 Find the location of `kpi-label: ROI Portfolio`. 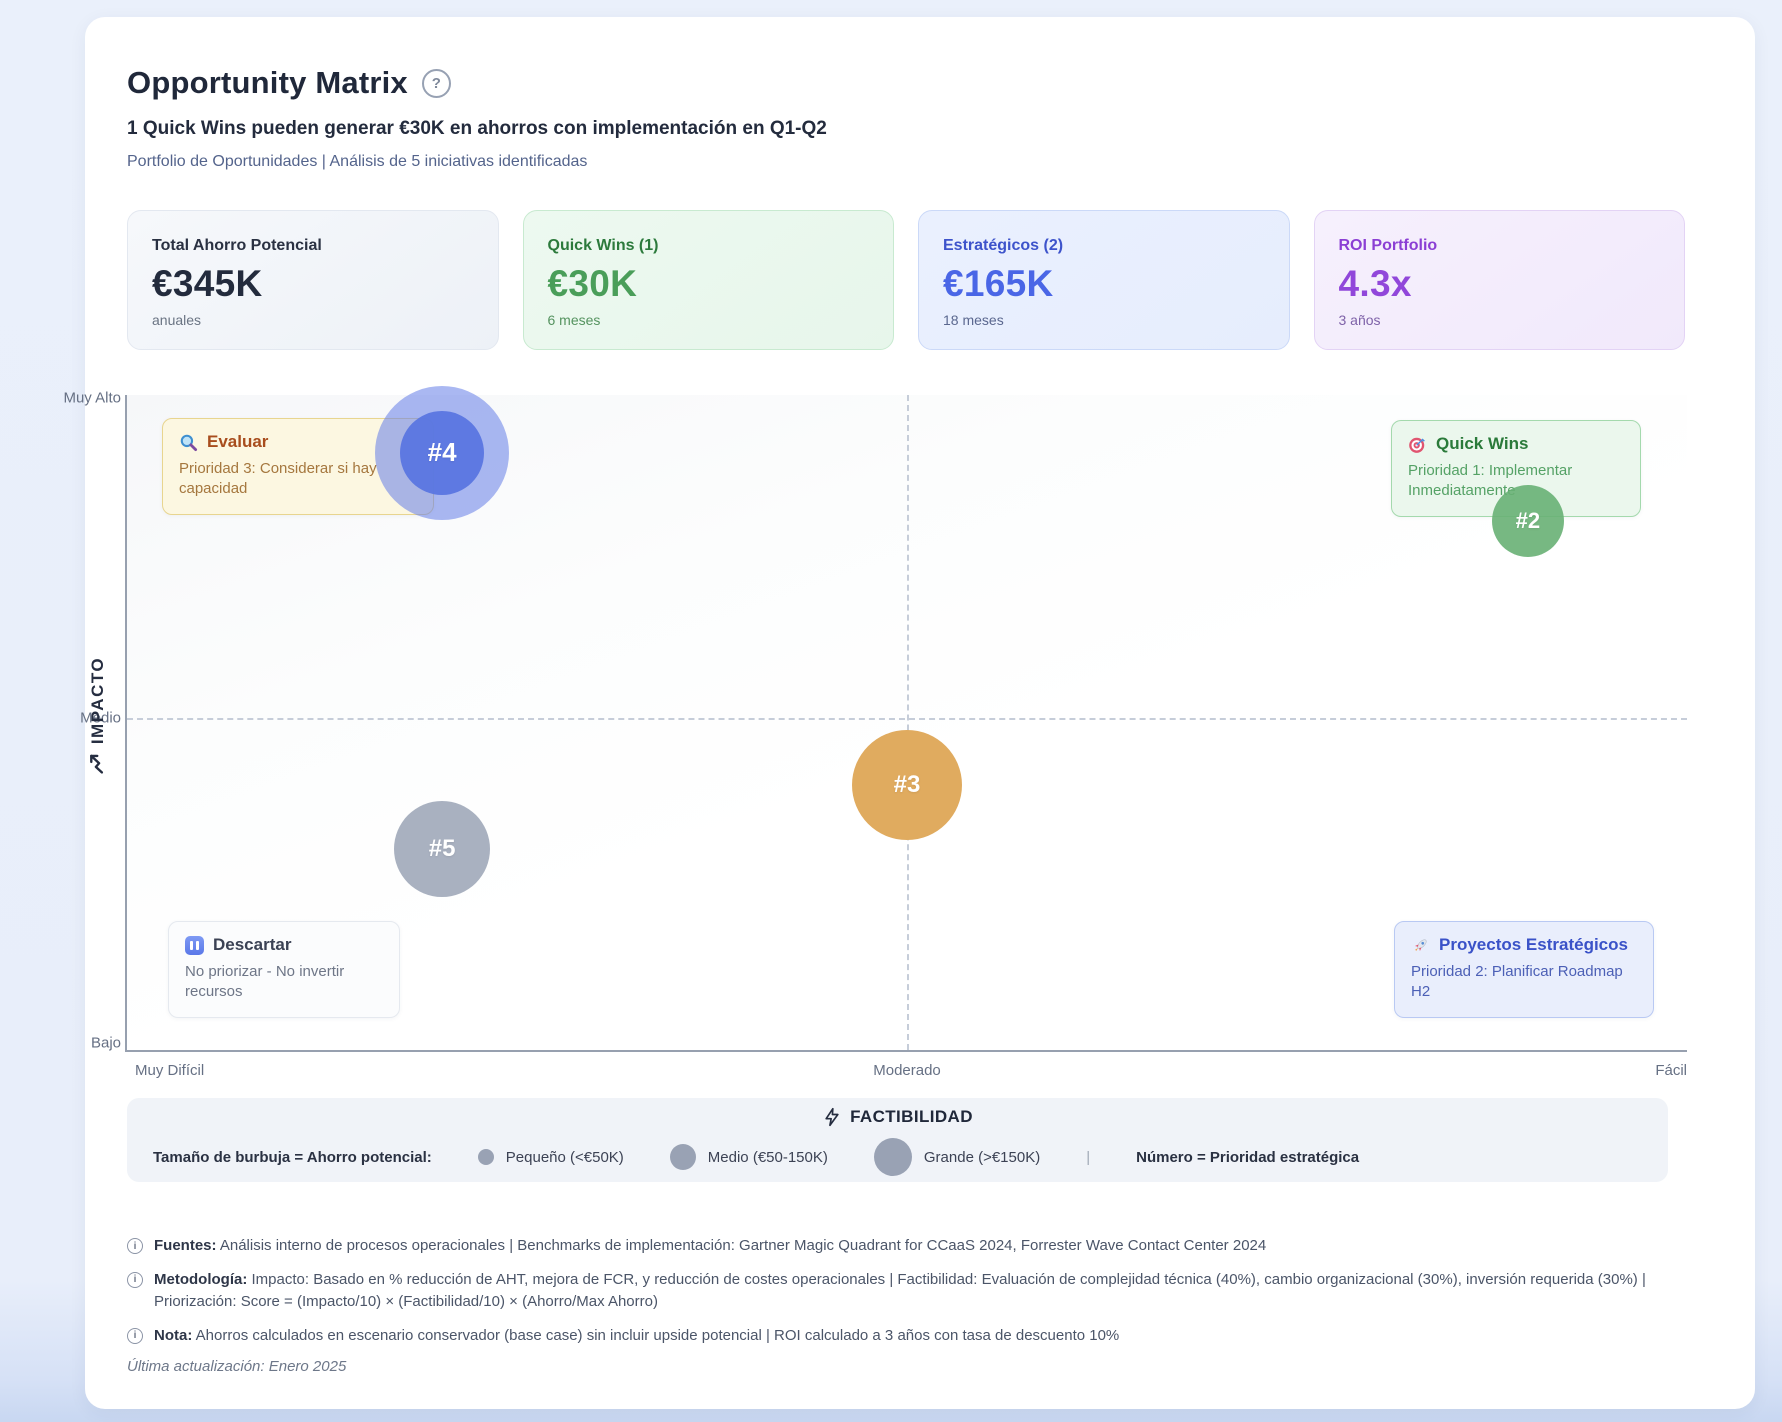

kpi-label: ROI Portfolio is located at coordinates (1388, 245).